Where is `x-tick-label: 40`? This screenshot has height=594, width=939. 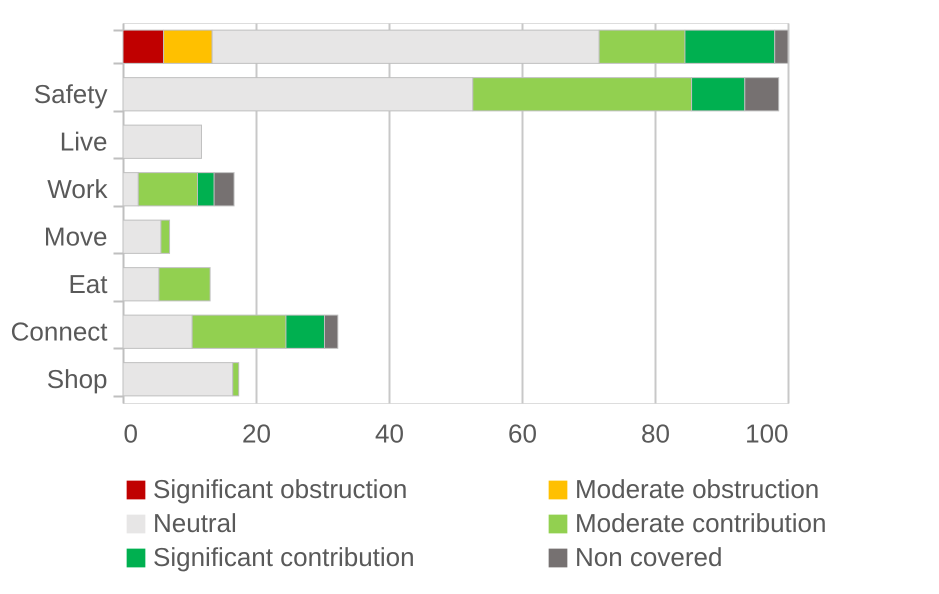 x-tick-label: 40 is located at coordinates (389, 433).